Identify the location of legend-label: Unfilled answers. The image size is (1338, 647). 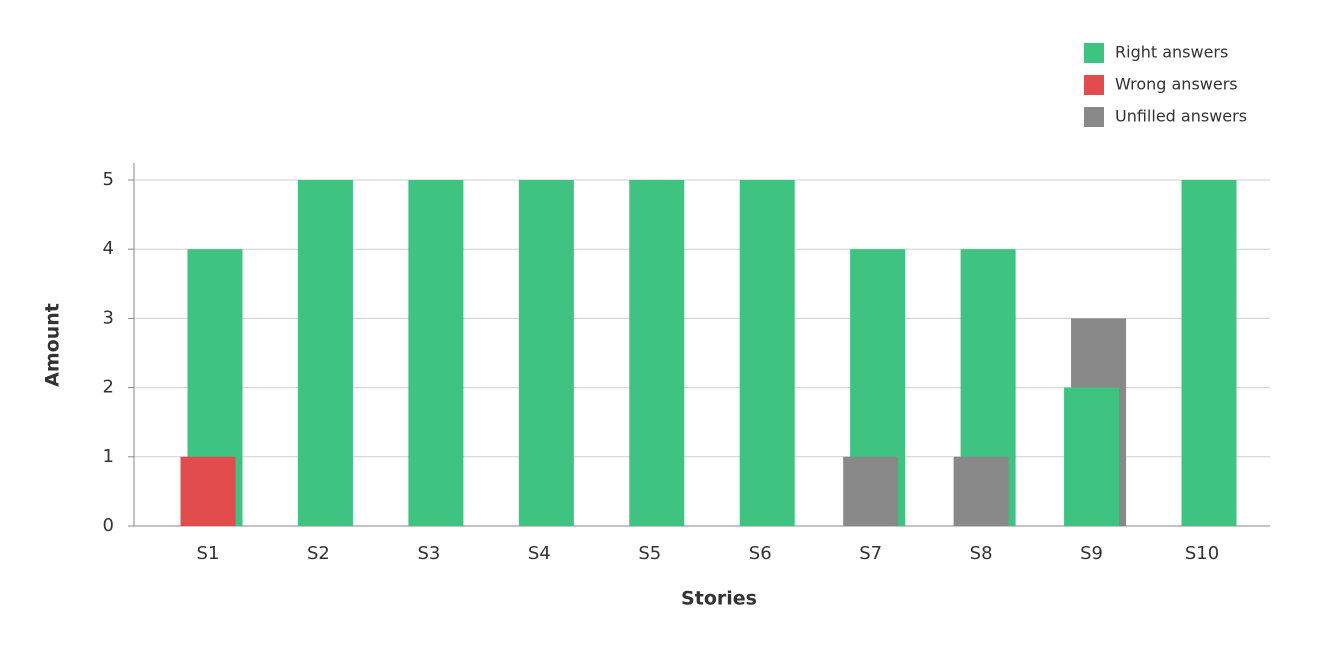
(1181, 116).